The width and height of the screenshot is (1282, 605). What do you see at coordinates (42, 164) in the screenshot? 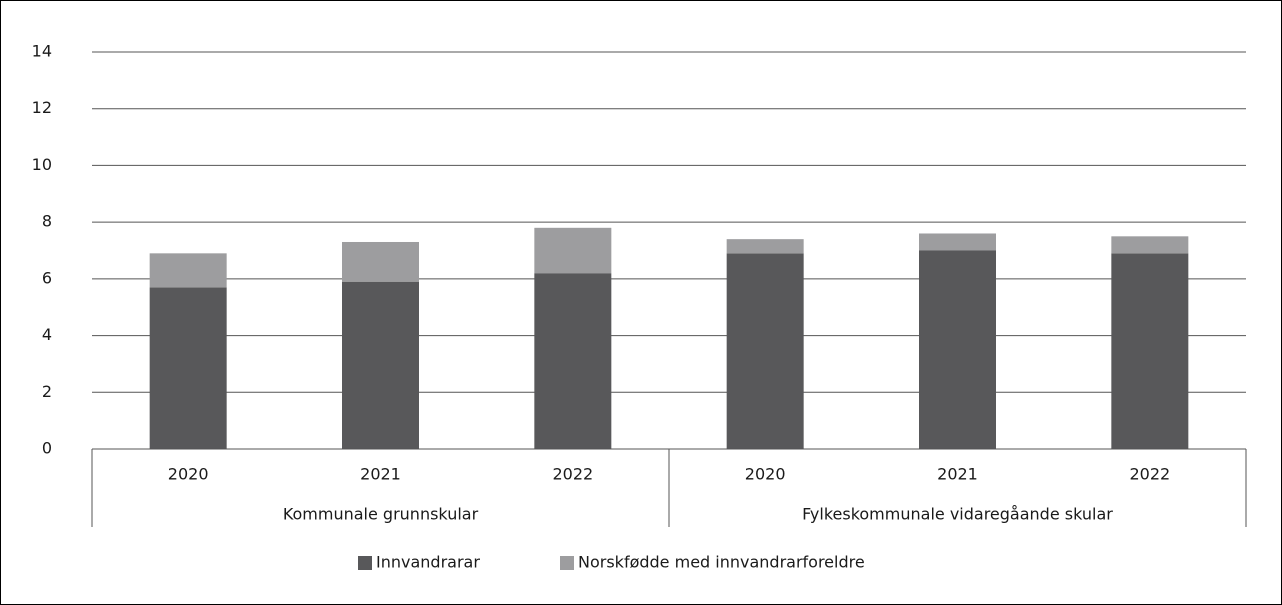
I see `y-tick-label: 10` at bounding box center [42, 164].